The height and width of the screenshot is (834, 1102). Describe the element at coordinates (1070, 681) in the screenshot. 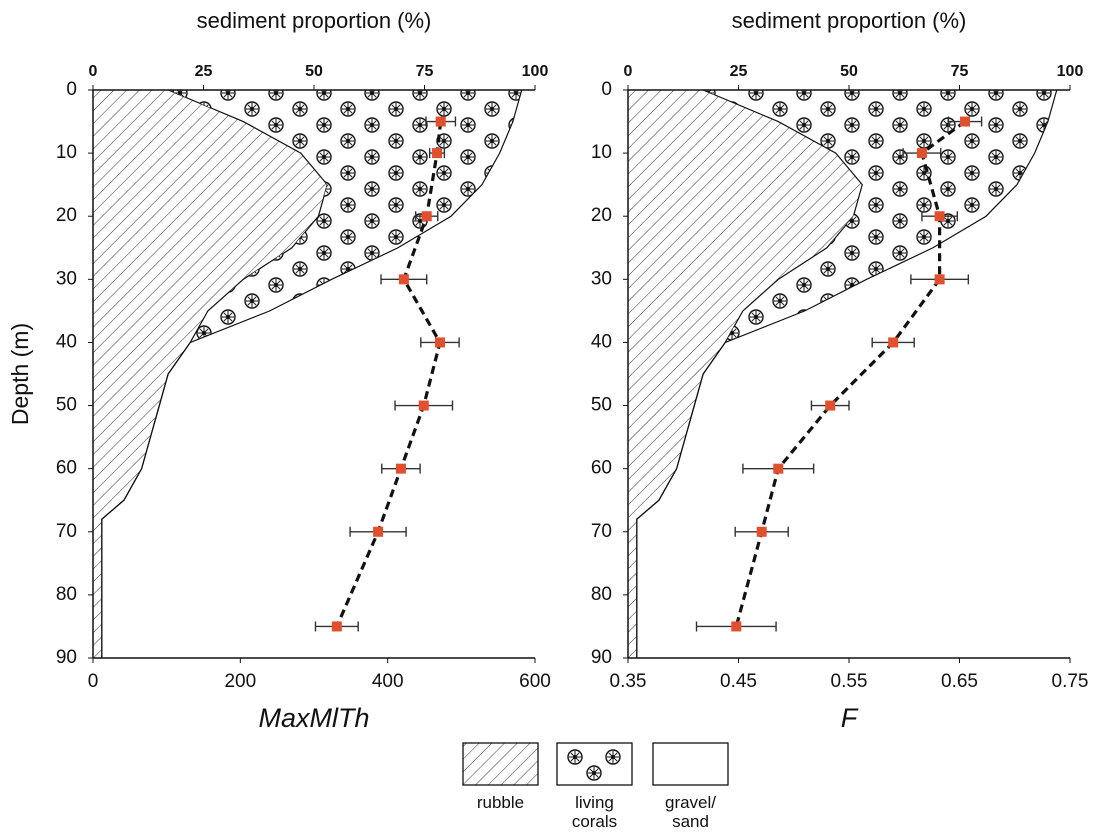

I see `x-tick-label: 0.75` at that location.